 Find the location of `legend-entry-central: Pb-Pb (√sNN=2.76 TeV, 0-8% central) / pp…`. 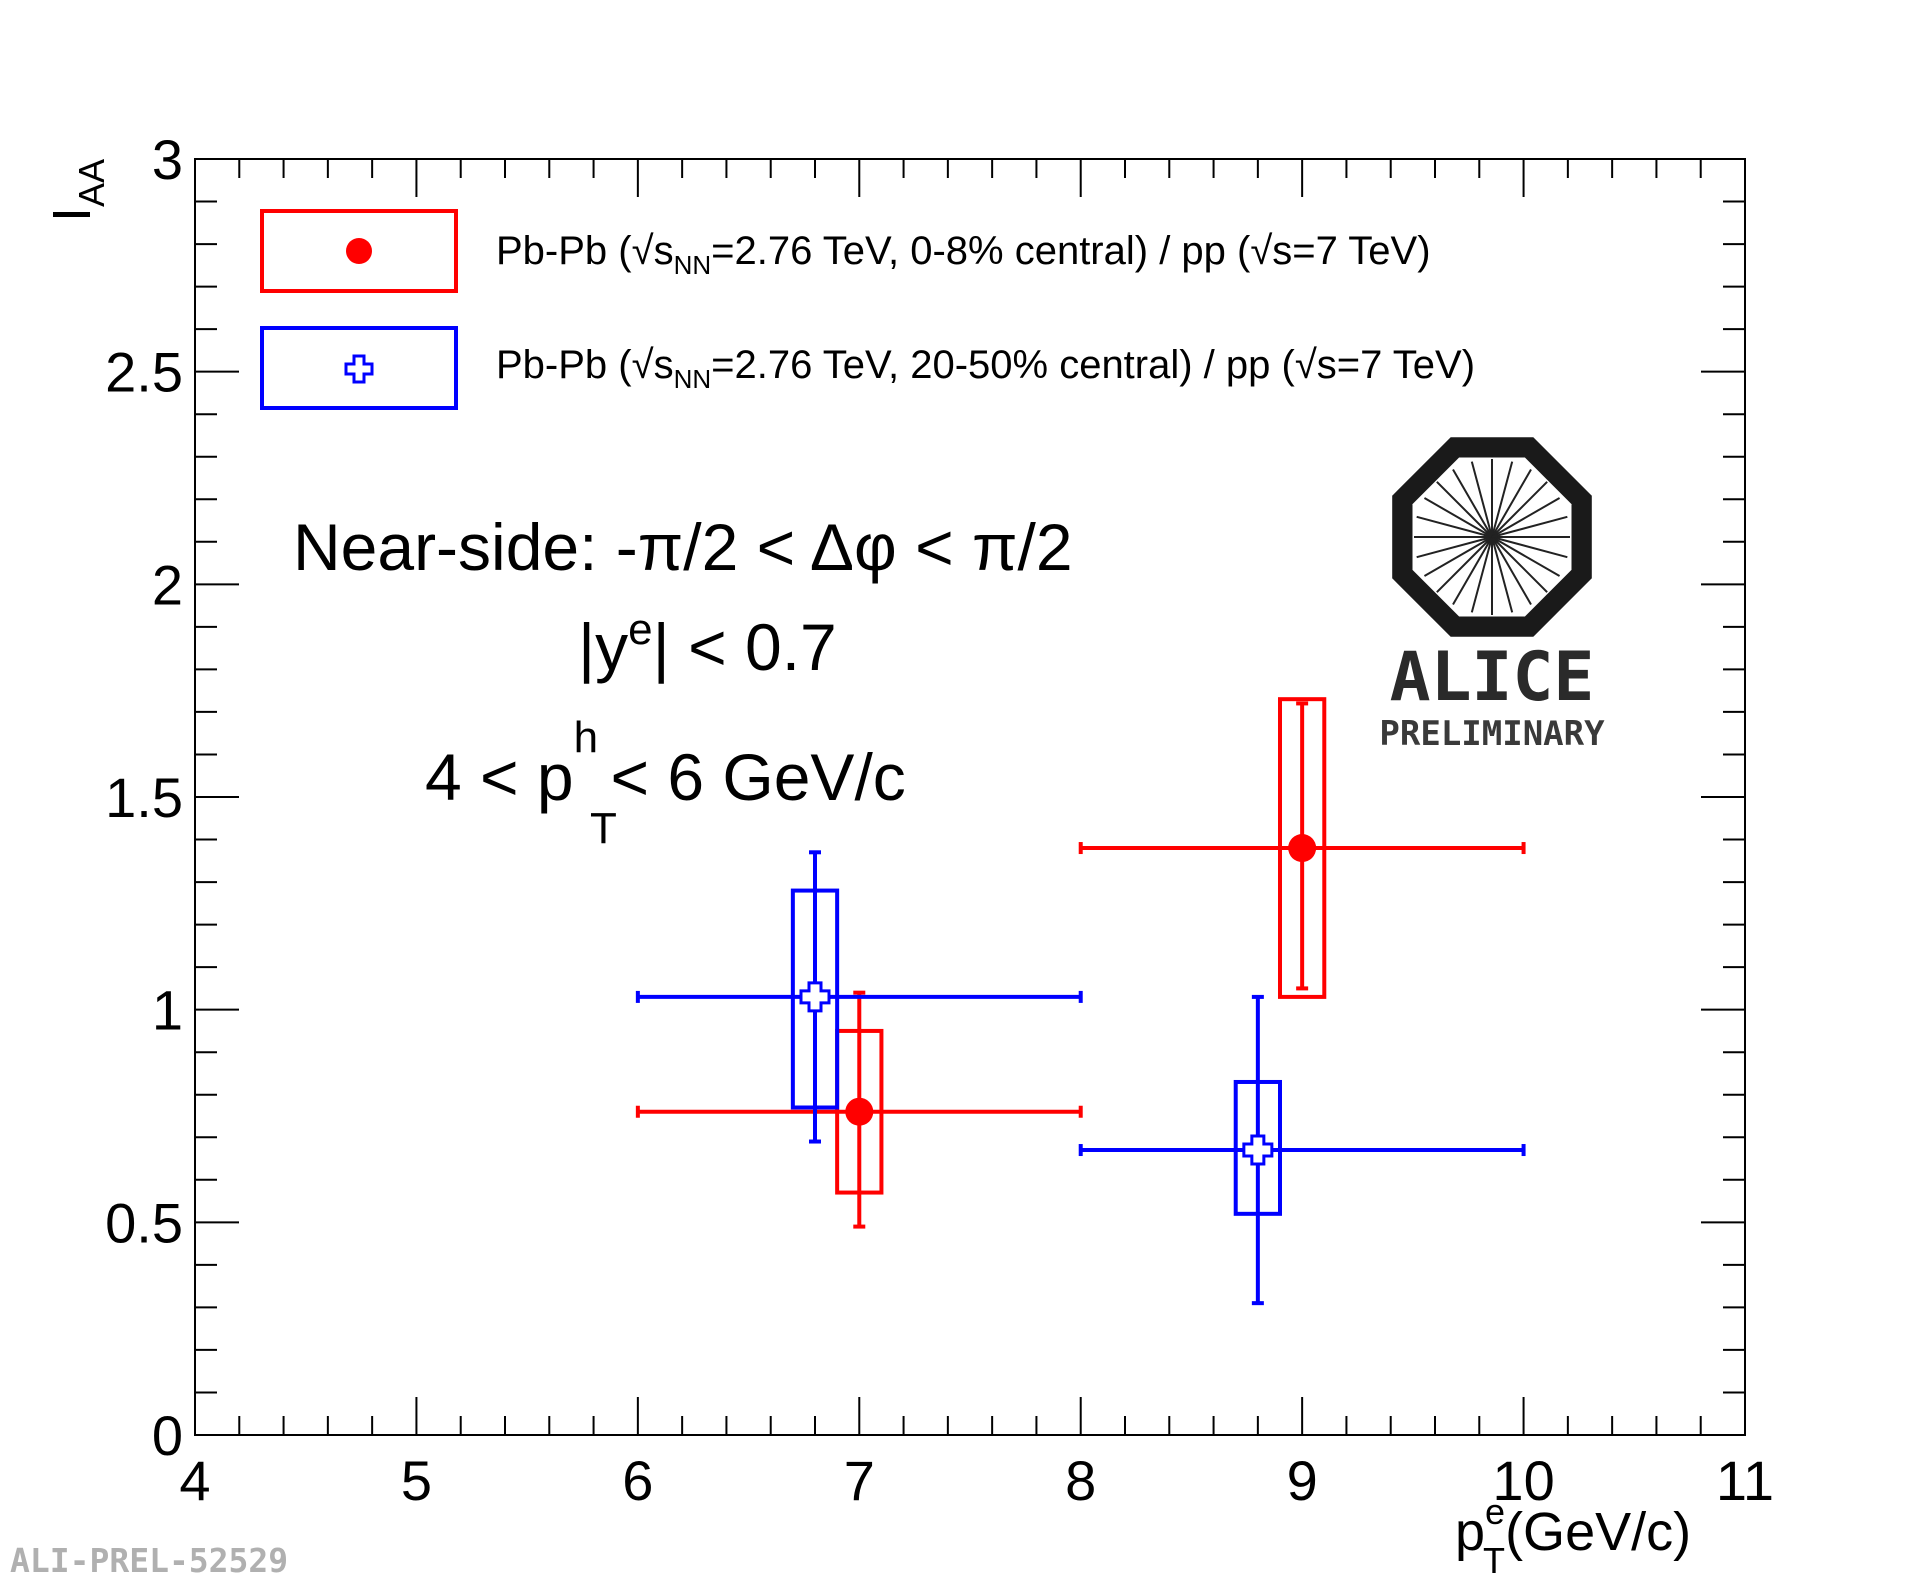

legend-entry-central: Pb-Pb (√sNN=2.76 TeV, 0-8% central) / pp… is located at coordinates (845, 251).